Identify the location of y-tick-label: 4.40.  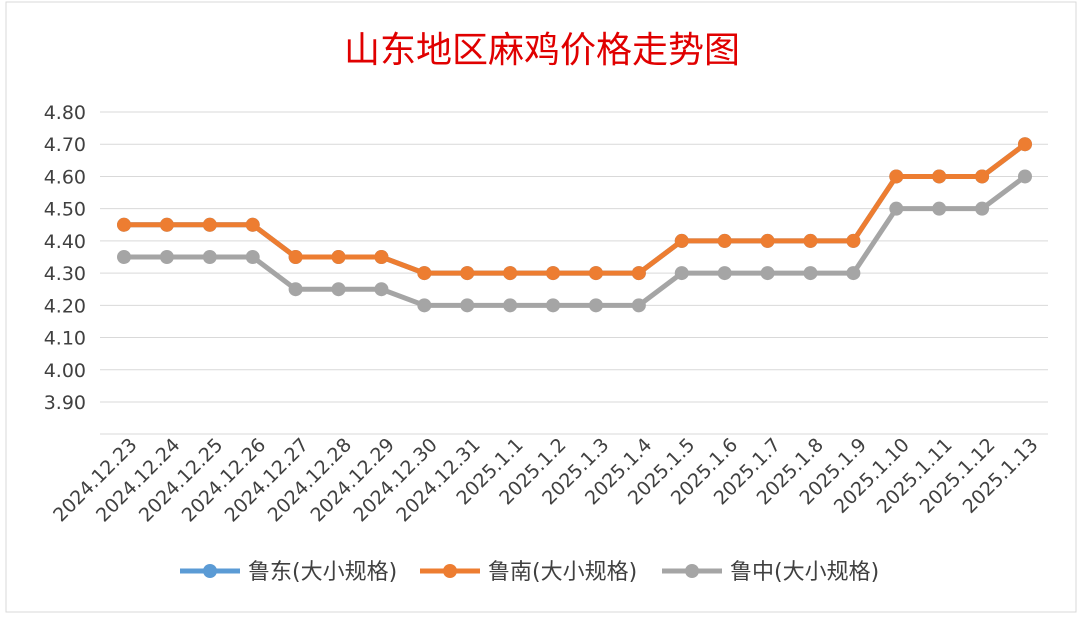
(65, 242).